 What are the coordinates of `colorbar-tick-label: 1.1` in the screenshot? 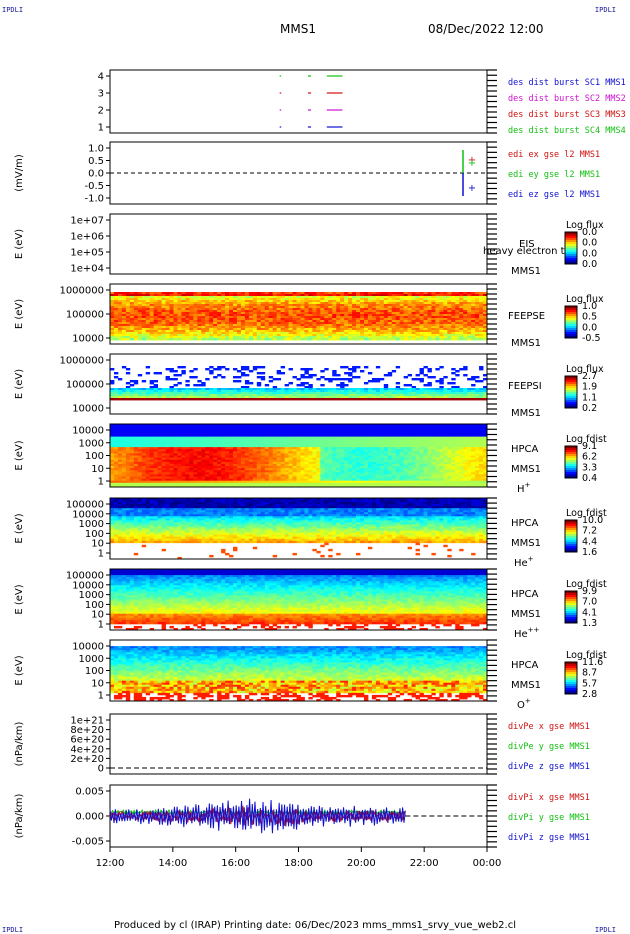 It's located at (589, 397).